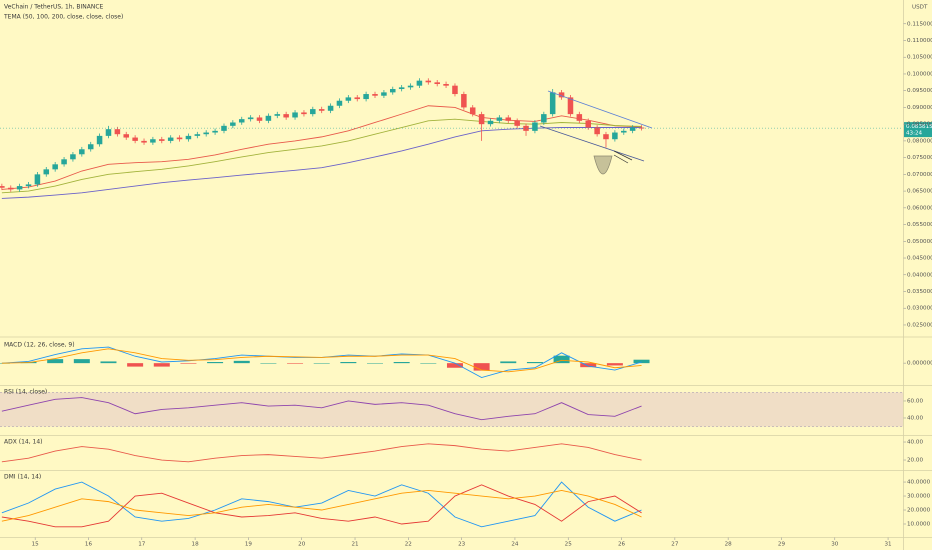  Describe the element at coordinates (355, 545) in the screenshot. I see `x-tick-label: 21` at that location.